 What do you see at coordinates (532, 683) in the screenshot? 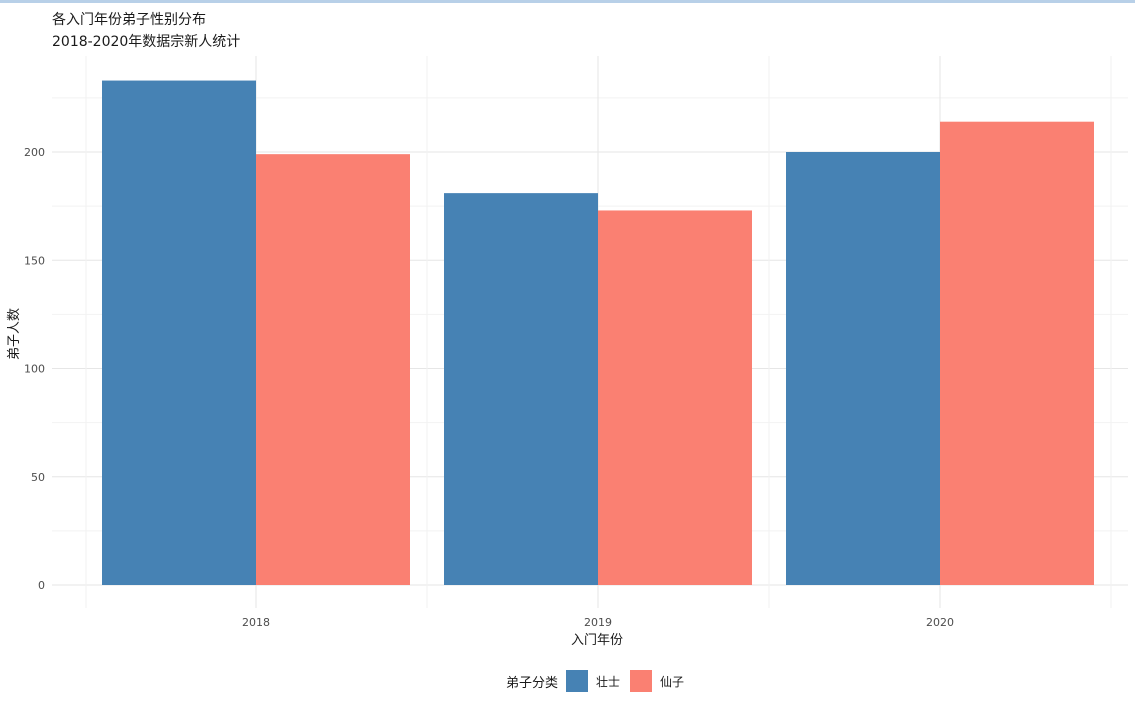
I see `legend-title: 弟子分类` at bounding box center [532, 683].